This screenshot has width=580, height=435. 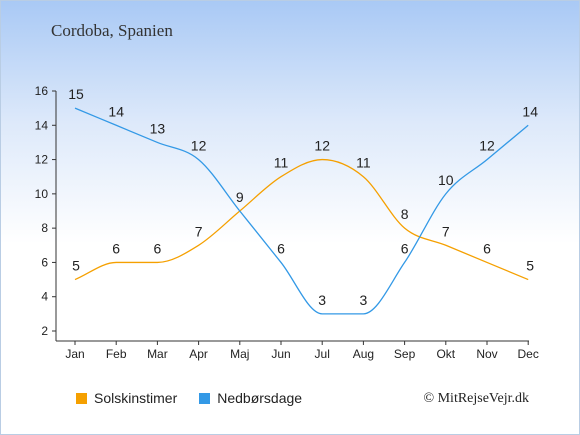 I want to click on x-tick-label: Maj, so click(x=239, y=354).